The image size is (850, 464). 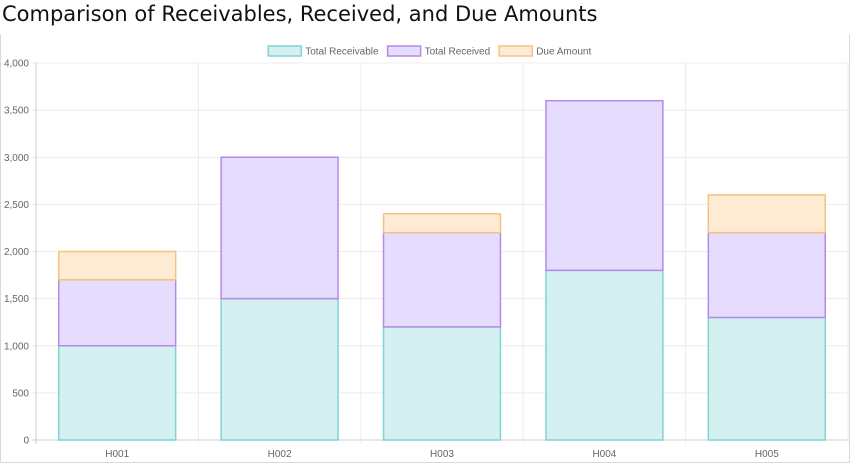 I want to click on legend: Total Receivable Total Received Due Amount, so click(x=429, y=51).